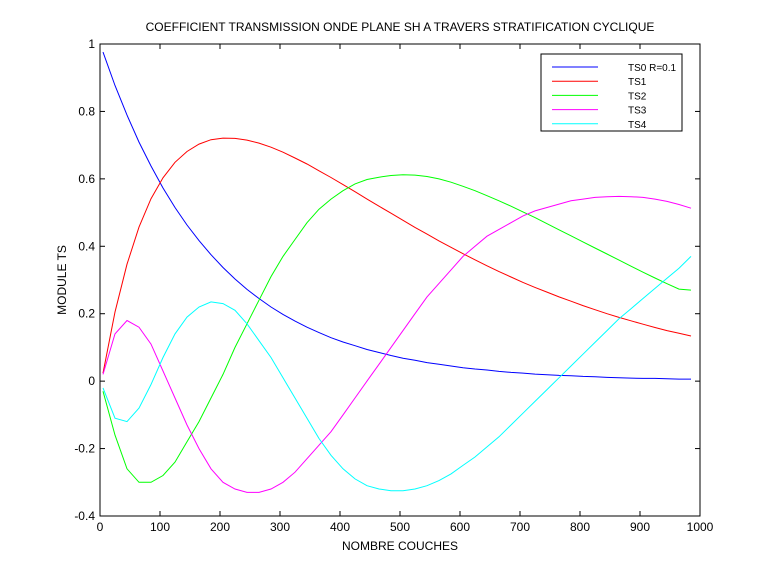 Image resolution: width=769 pixels, height=577 pixels. What do you see at coordinates (637, 125) in the screenshot?
I see `legend-label-4: TS4` at bounding box center [637, 125].